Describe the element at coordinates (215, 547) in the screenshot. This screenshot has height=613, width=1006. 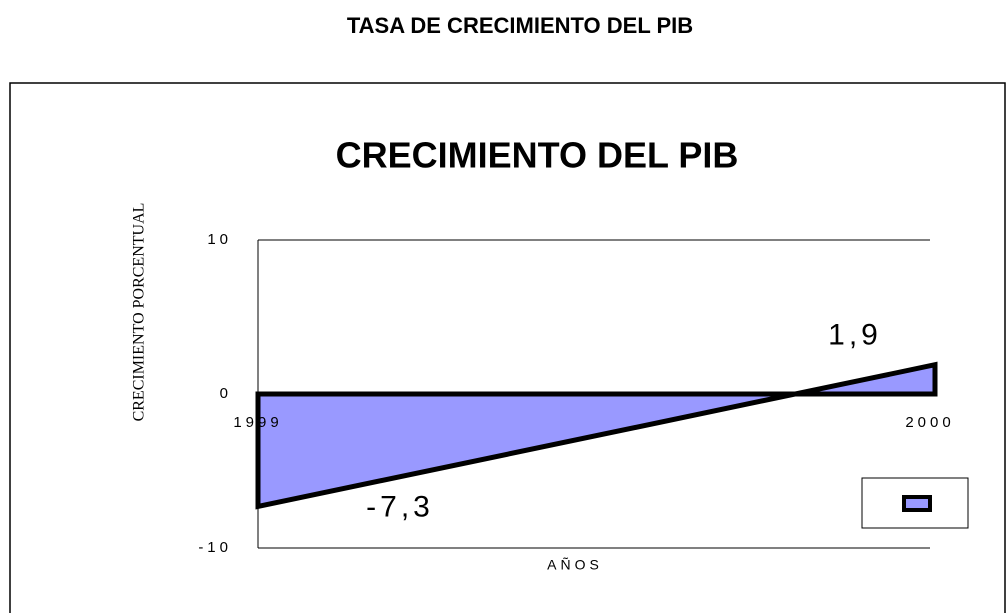
I see `y-tick-label: -10` at that location.